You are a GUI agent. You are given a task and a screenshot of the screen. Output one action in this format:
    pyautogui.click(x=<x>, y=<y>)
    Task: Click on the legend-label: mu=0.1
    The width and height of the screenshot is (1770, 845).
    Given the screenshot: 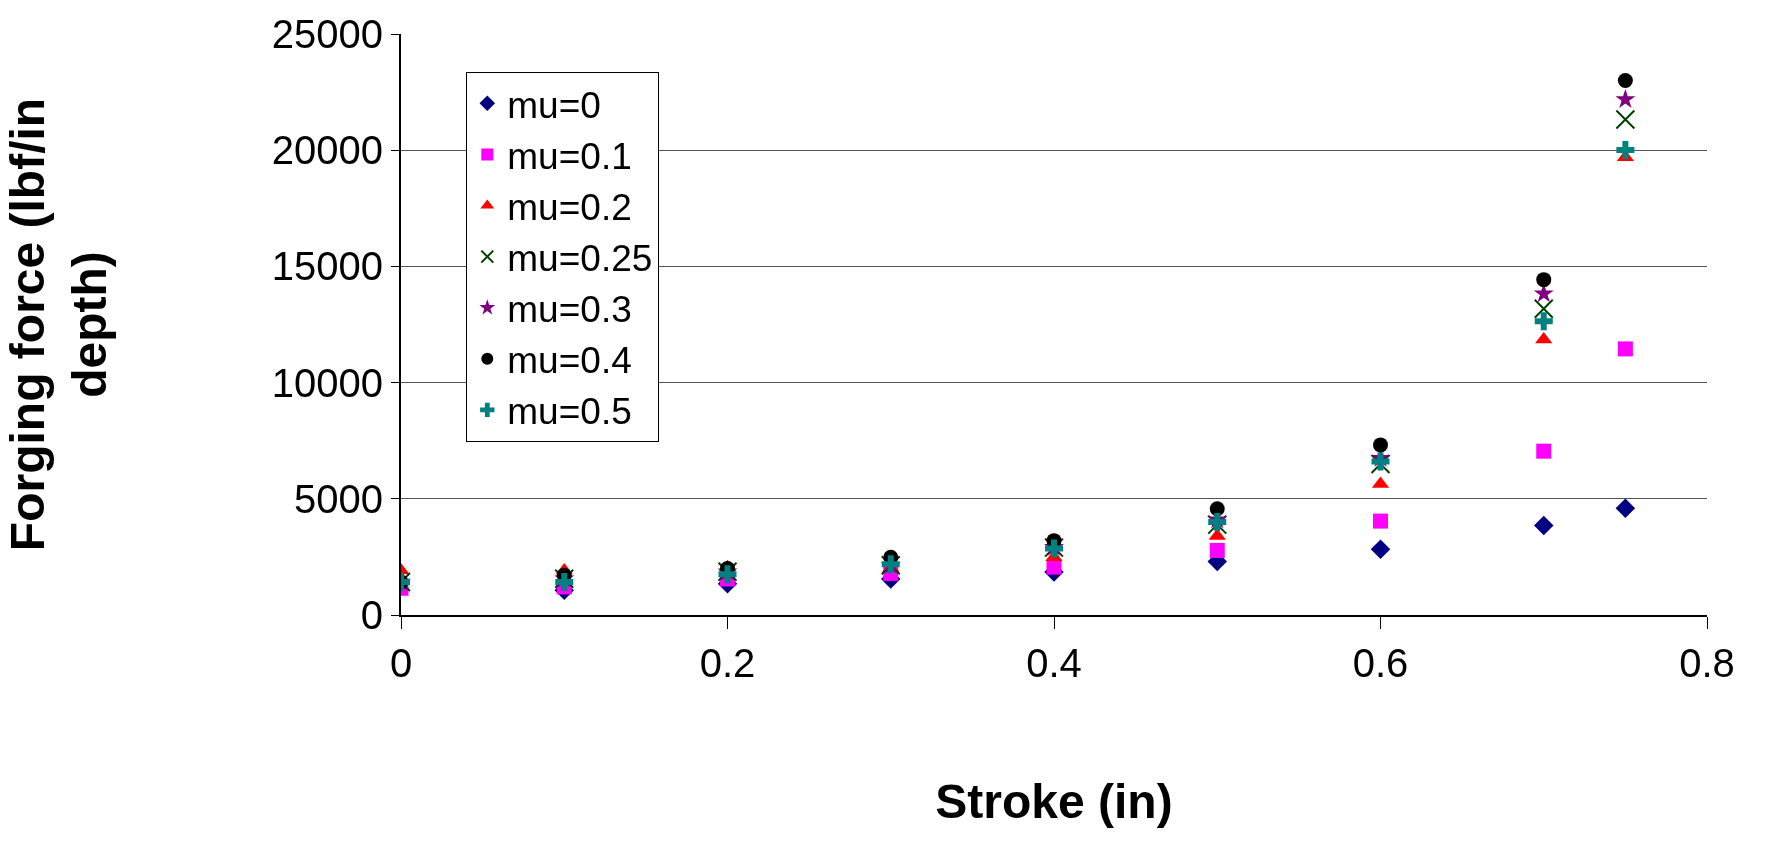 What is the action you would take?
    pyautogui.click(x=569, y=156)
    